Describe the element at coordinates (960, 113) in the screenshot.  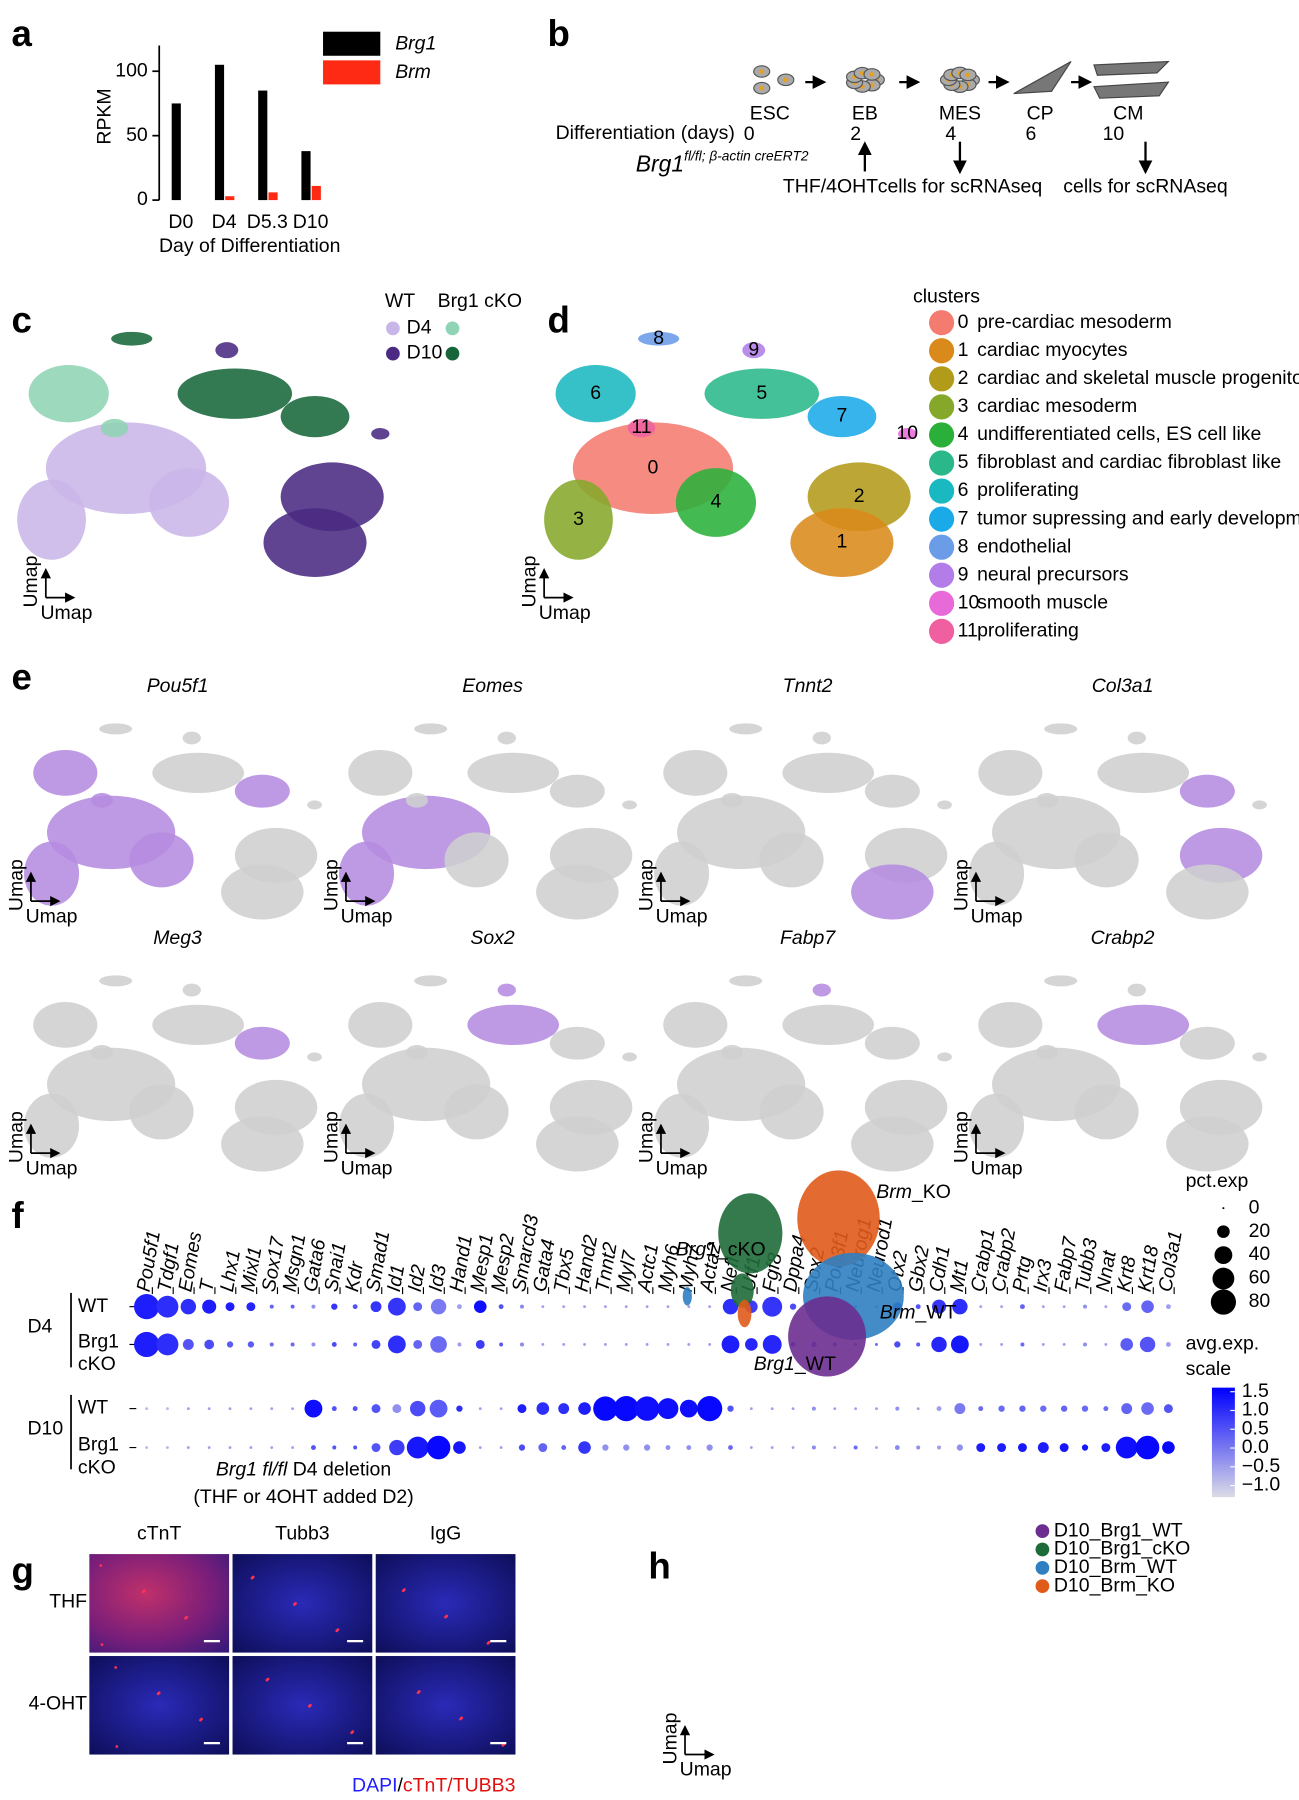
I see `stage-name: MES` at that location.